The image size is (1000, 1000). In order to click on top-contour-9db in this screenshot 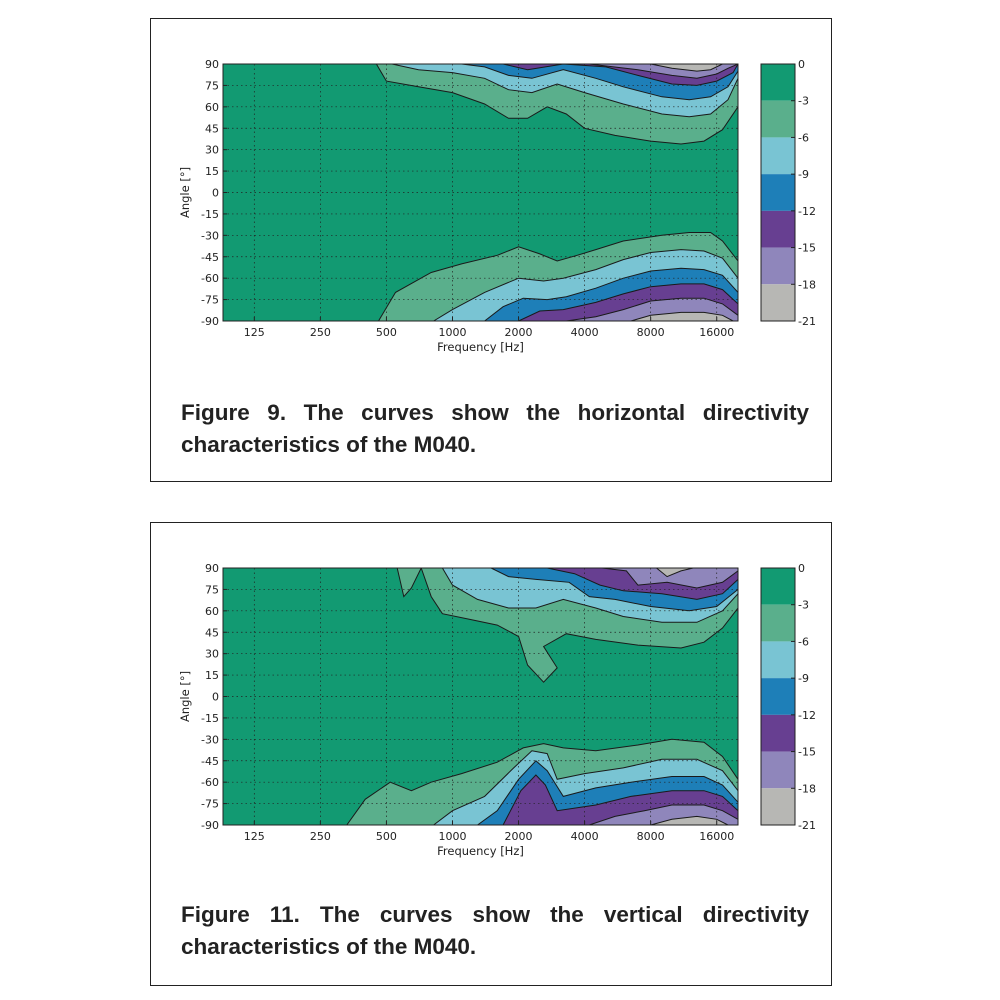, I will do `click(614, 590)`.